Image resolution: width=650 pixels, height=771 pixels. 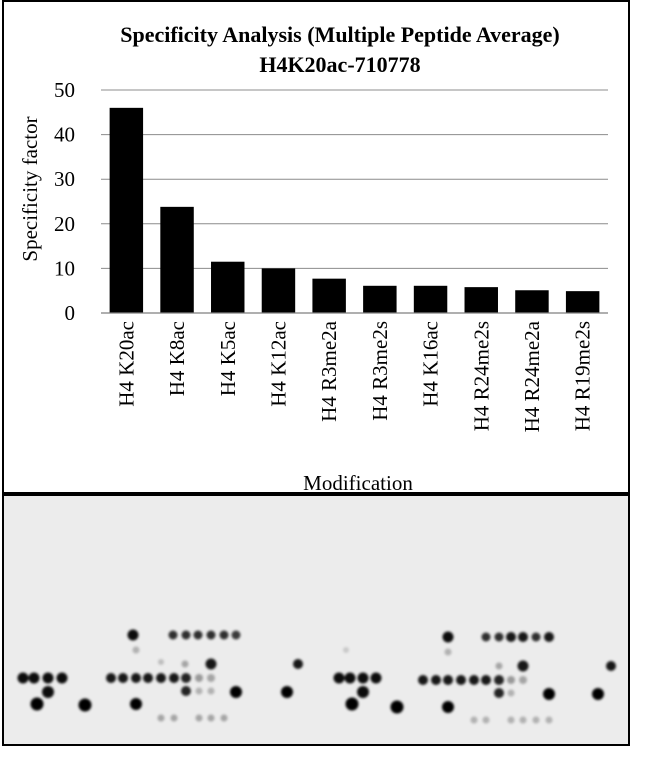 I want to click on x-axis-label: Modification, so click(x=358, y=481).